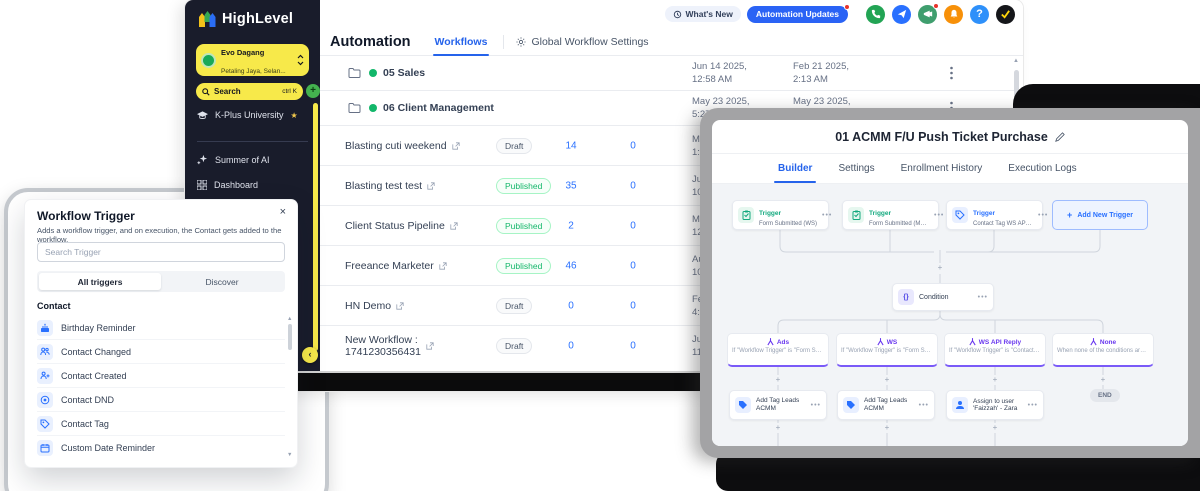  I want to click on list-item-custom-date-reminder: Custom Date Reminder, so click(161, 448).